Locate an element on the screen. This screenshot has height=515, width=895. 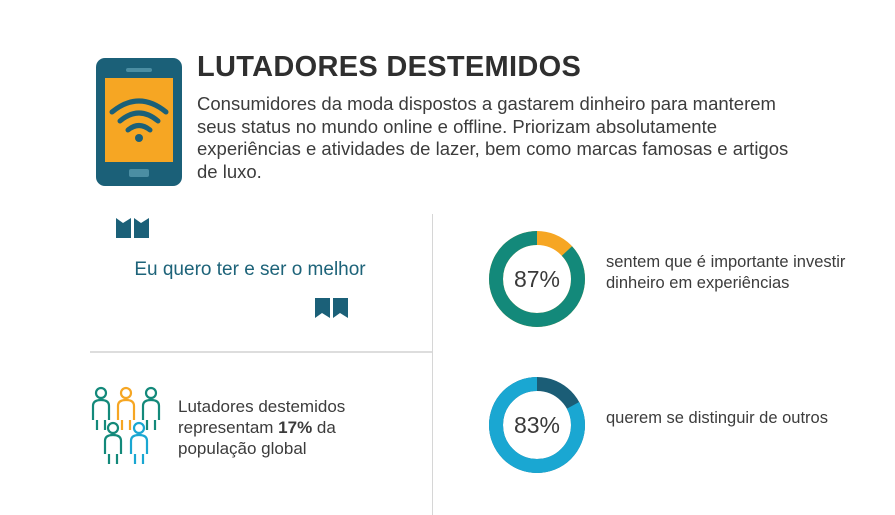
population-text-after: da população global is located at coordinates (257, 438).